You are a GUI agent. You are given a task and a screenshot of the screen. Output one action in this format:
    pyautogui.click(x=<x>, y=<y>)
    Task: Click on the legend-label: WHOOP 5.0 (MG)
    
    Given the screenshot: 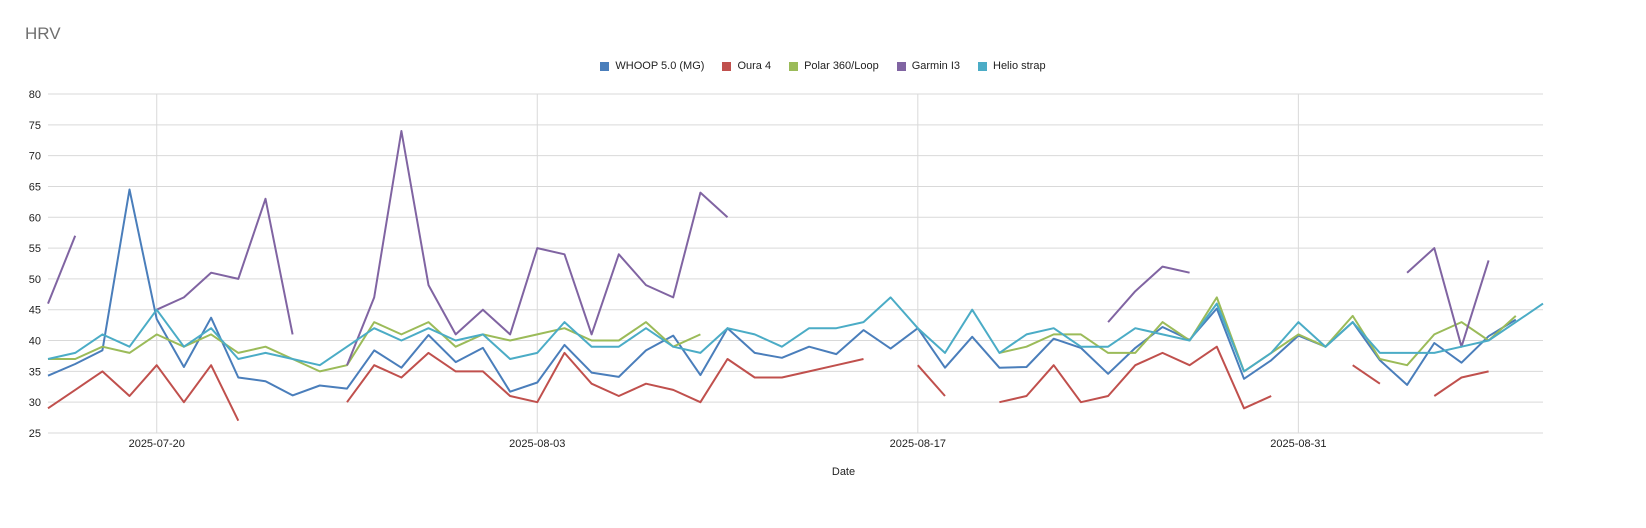 What is the action you would take?
    pyautogui.click(x=660, y=66)
    